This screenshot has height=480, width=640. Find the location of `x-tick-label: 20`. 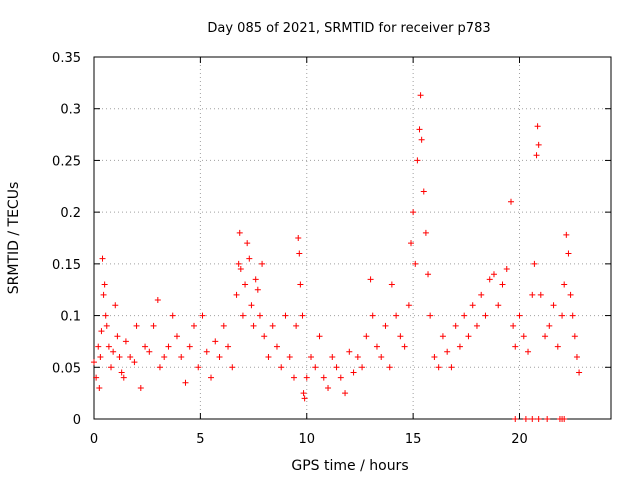

x-tick-label: 20 is located at coordinates (519, 439).